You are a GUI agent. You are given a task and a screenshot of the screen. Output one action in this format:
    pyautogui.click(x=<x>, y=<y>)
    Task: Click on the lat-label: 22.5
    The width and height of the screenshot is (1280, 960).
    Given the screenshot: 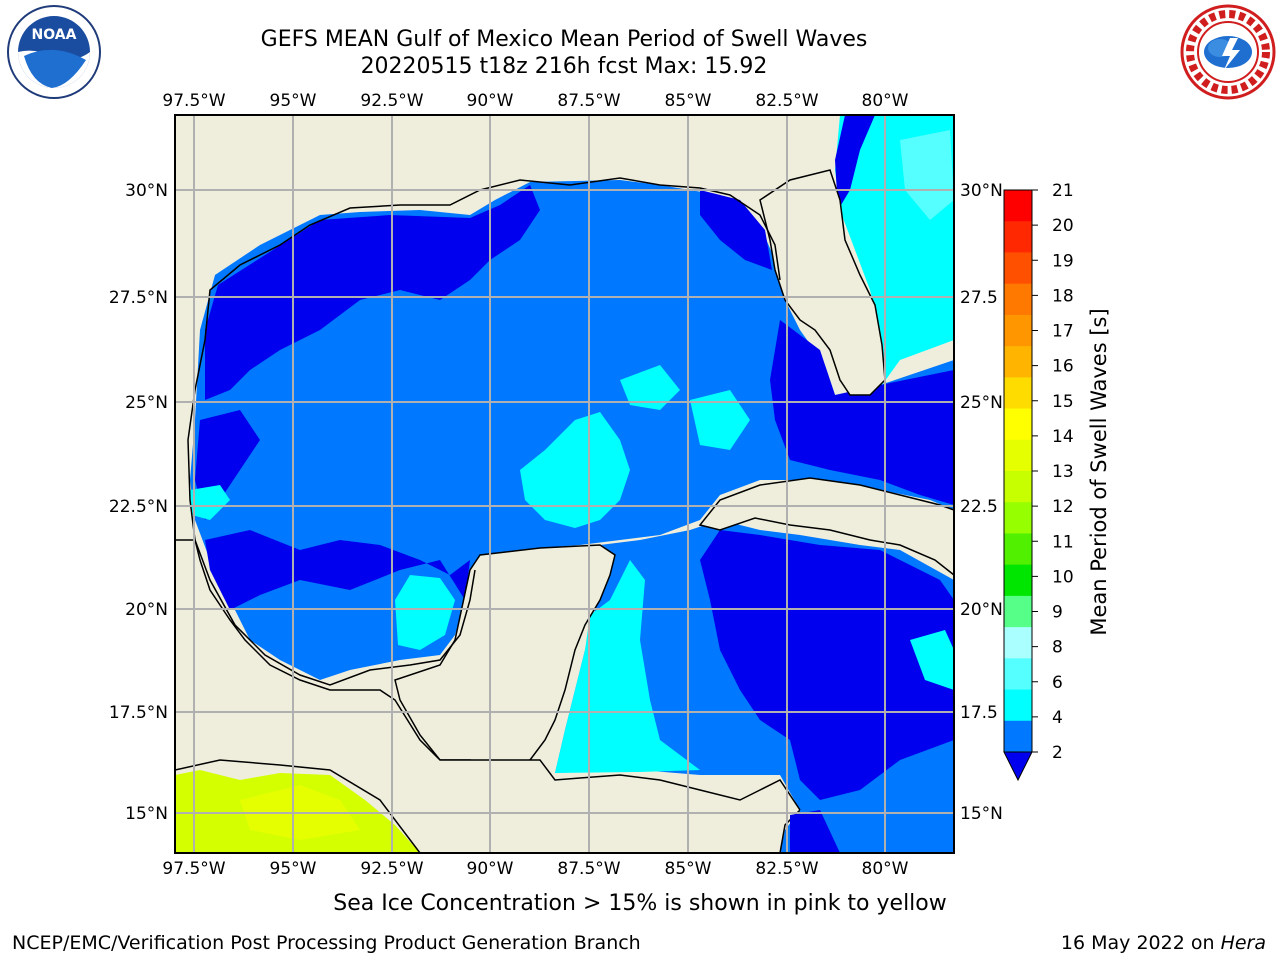 What is the action you would take?
    pyautogui.click(x=979, y=507)
    